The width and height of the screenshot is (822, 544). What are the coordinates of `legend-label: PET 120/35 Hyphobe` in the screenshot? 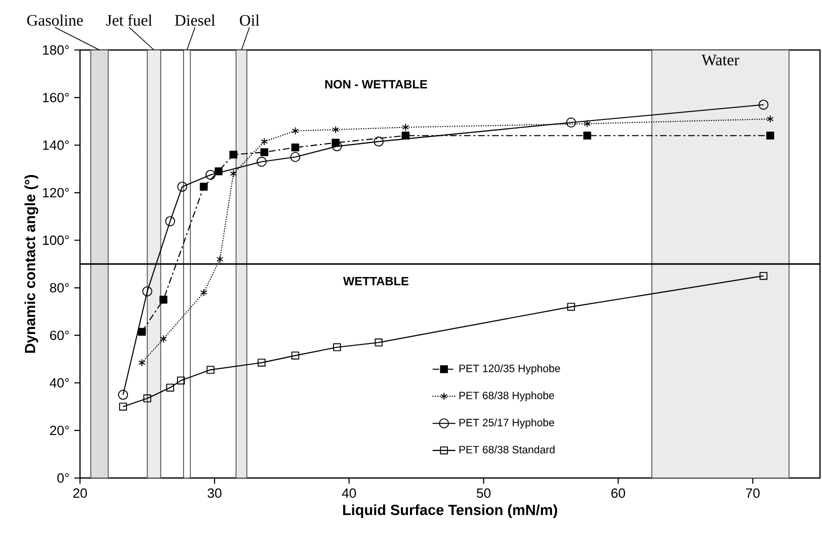 It's located at (509, 369).